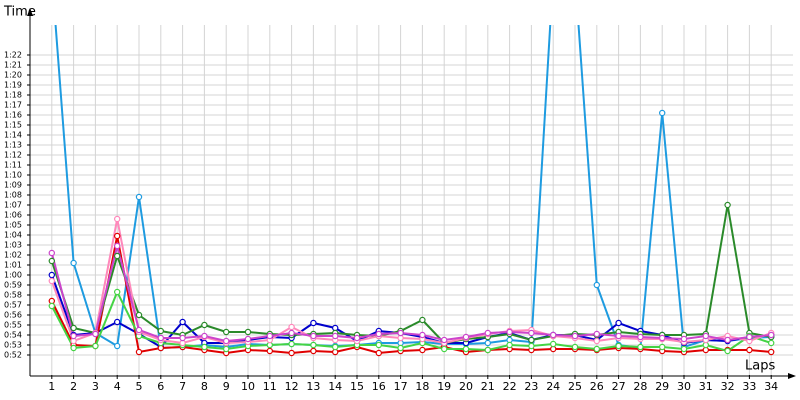 The image size is (800, 400). What do you see at coordinates (422, 386) in the screenshot?
I see `x-tick-label: 18` at bounding box center [422, 386].